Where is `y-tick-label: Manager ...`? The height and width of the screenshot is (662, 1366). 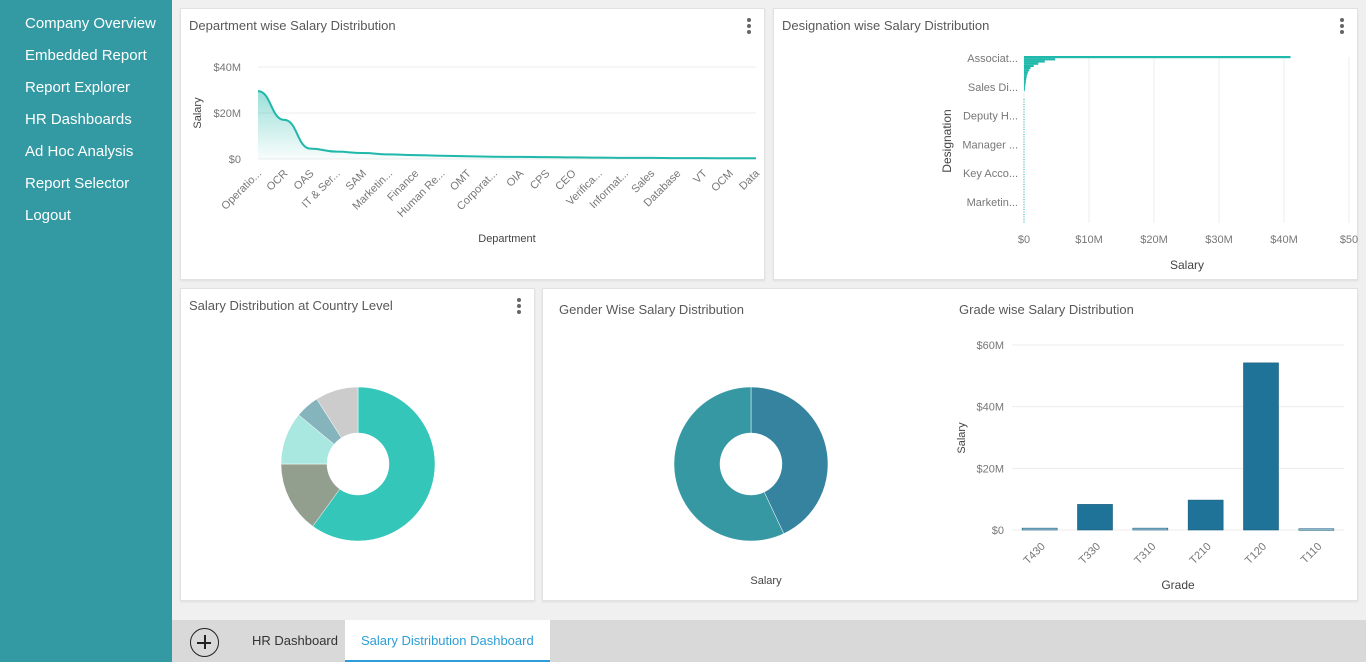 y-tick-label: Manager ... is located at coordinates (990, 145).